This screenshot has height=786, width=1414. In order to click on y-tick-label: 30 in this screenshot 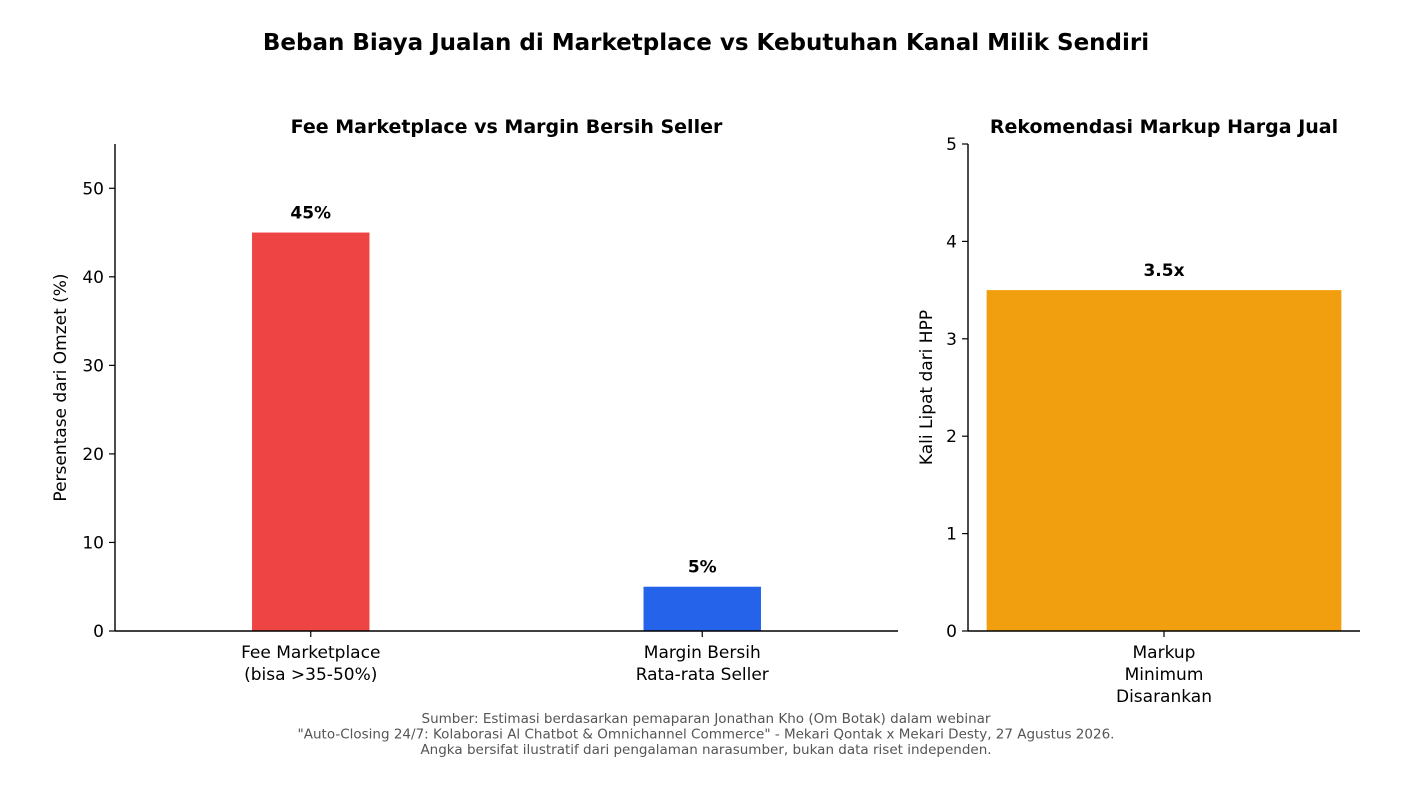, I will do `click(93, 366)`.